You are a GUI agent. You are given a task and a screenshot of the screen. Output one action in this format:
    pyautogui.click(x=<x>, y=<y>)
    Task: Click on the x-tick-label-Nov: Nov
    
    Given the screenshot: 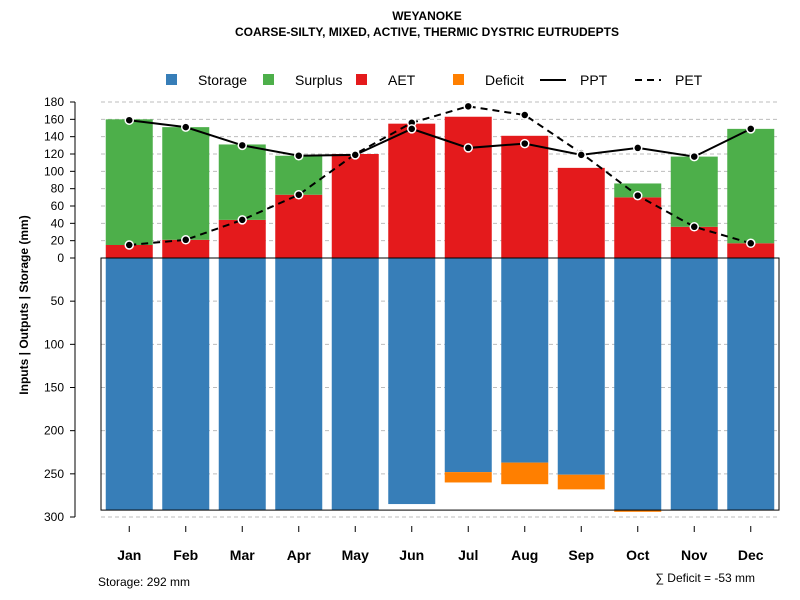 What is the action you would take?
    pyautogui.click(x=694, y=555)
    